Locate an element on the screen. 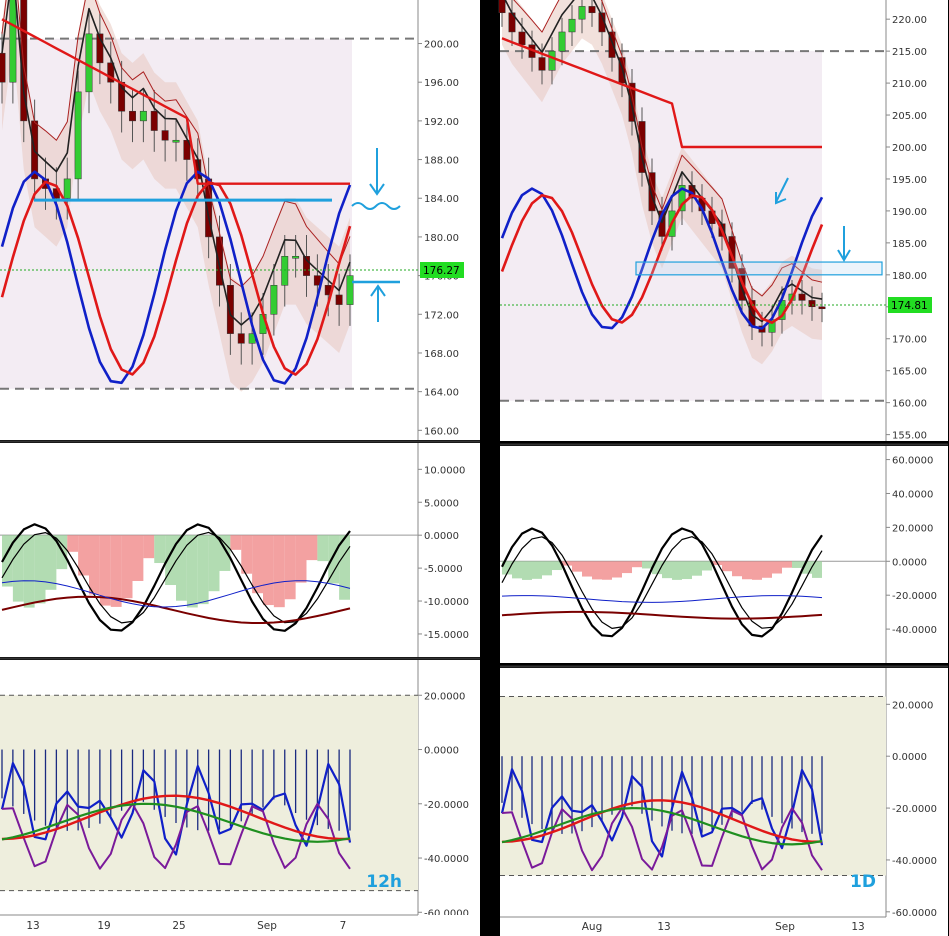 The image size is (949, 936). purple-oscillator-line is located at coordinates (662, 839).